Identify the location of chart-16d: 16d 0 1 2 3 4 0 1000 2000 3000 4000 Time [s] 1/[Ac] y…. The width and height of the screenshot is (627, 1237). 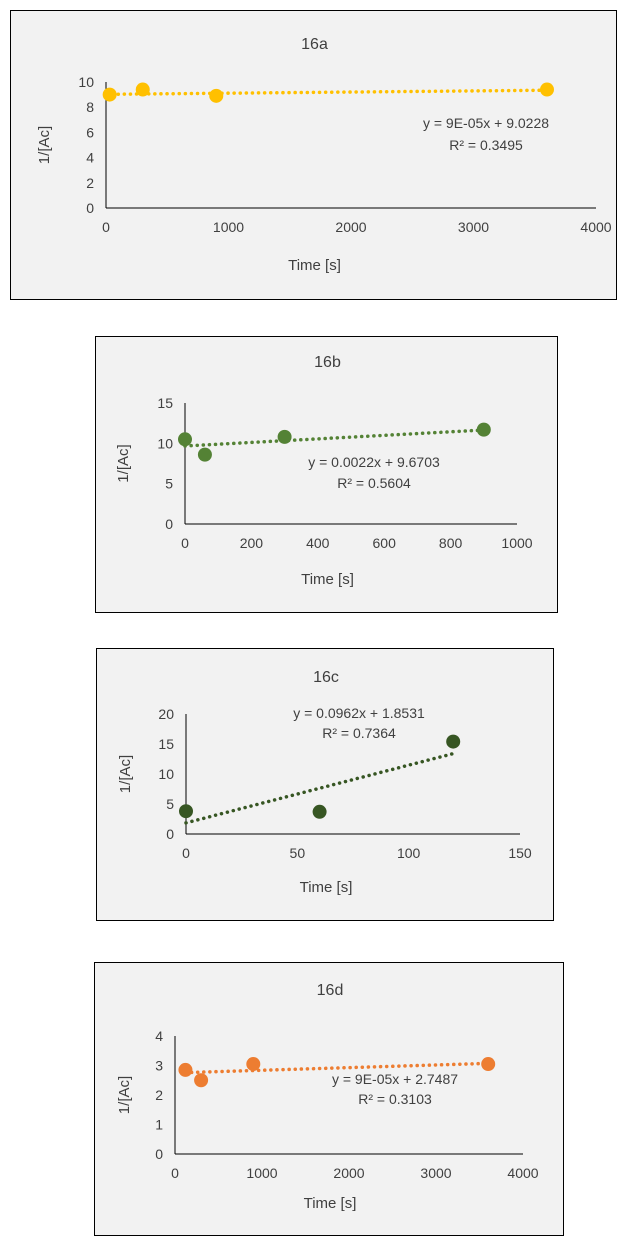
(327, 1097).